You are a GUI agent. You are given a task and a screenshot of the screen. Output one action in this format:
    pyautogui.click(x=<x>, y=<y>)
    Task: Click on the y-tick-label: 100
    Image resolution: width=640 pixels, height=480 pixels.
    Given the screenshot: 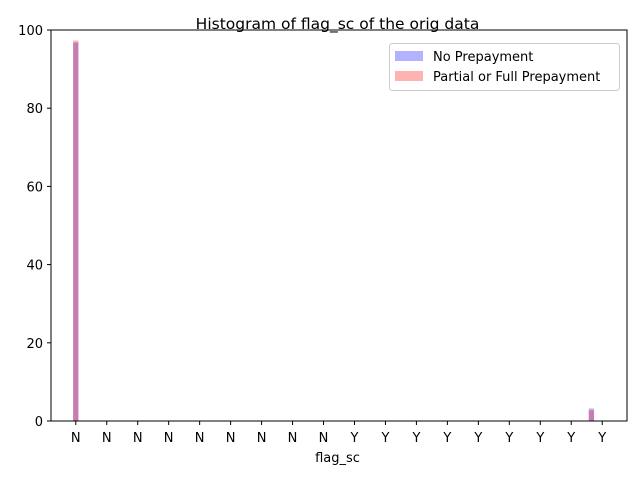 What is the action you would take?
    pyautogui.click(x=30, y=31)
    